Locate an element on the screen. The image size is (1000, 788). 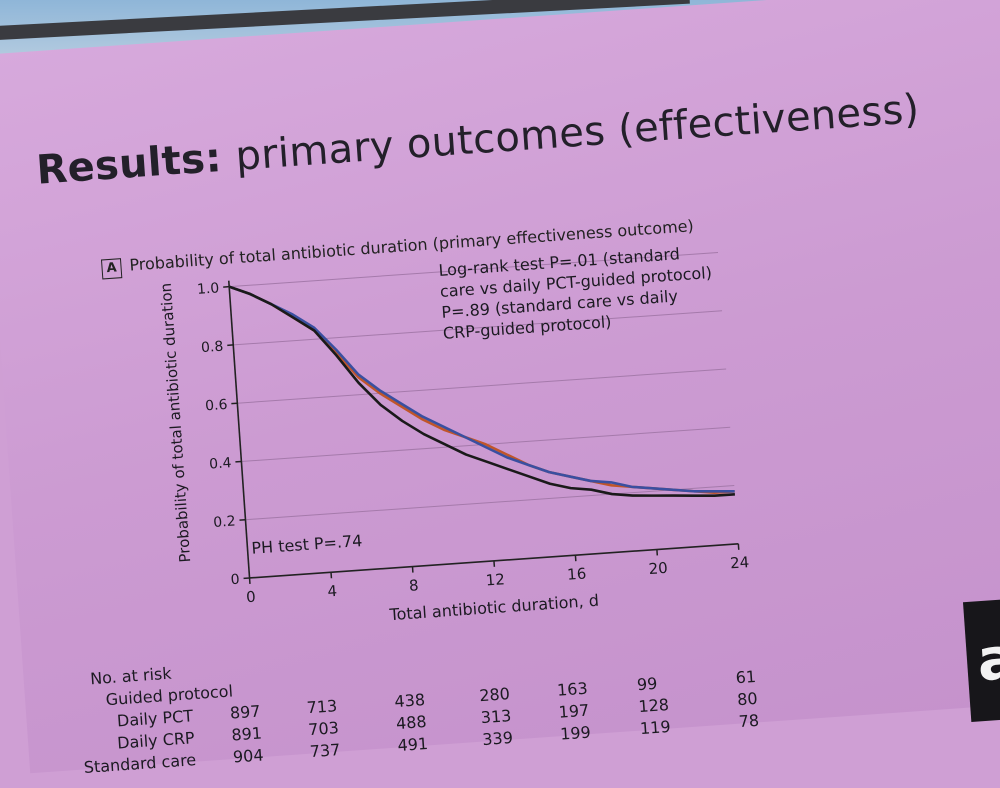
risk-cell: 61 is located at coordinates (746, 677).